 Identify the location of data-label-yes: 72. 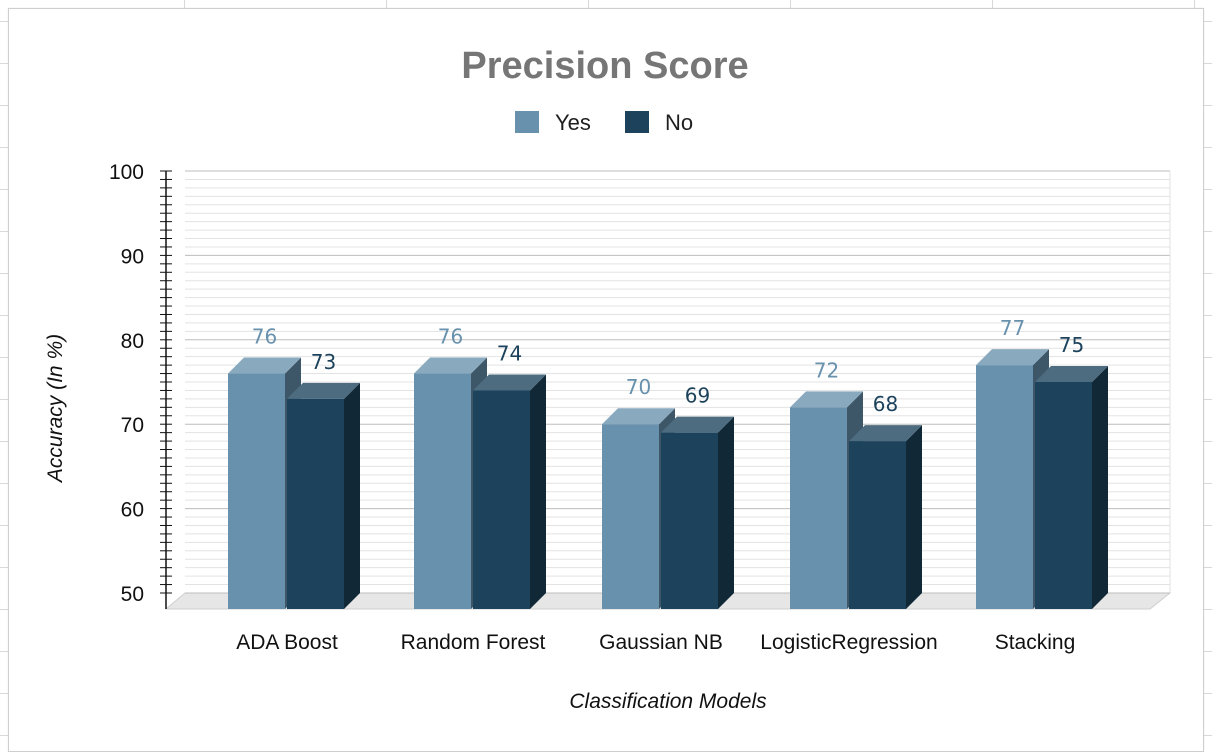
(826, 370).